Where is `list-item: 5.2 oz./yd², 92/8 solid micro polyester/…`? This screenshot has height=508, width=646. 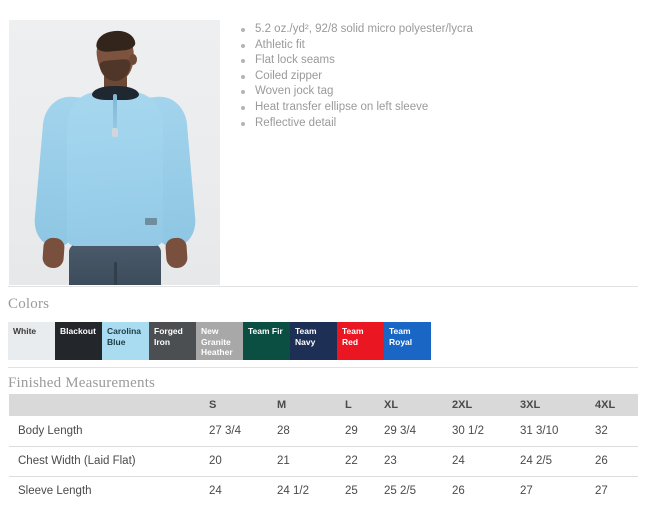 list-item: 5.2 oz./yd², 92/8 solid micro polyester/… is located at coordinates (436, 30).